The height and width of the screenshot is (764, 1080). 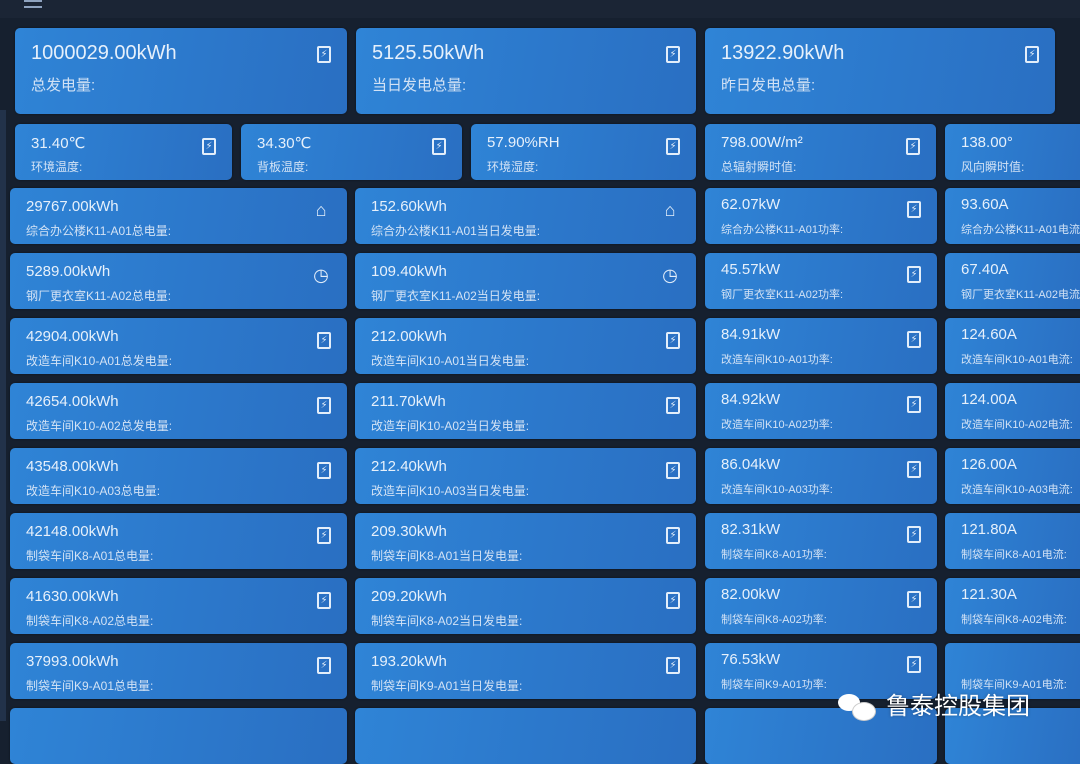 What do you see at coordinates (1014, 685) in the screenshot?
I see `card-label: 制袋车间K9-A01电流:` at bounding box center [1014, 685].